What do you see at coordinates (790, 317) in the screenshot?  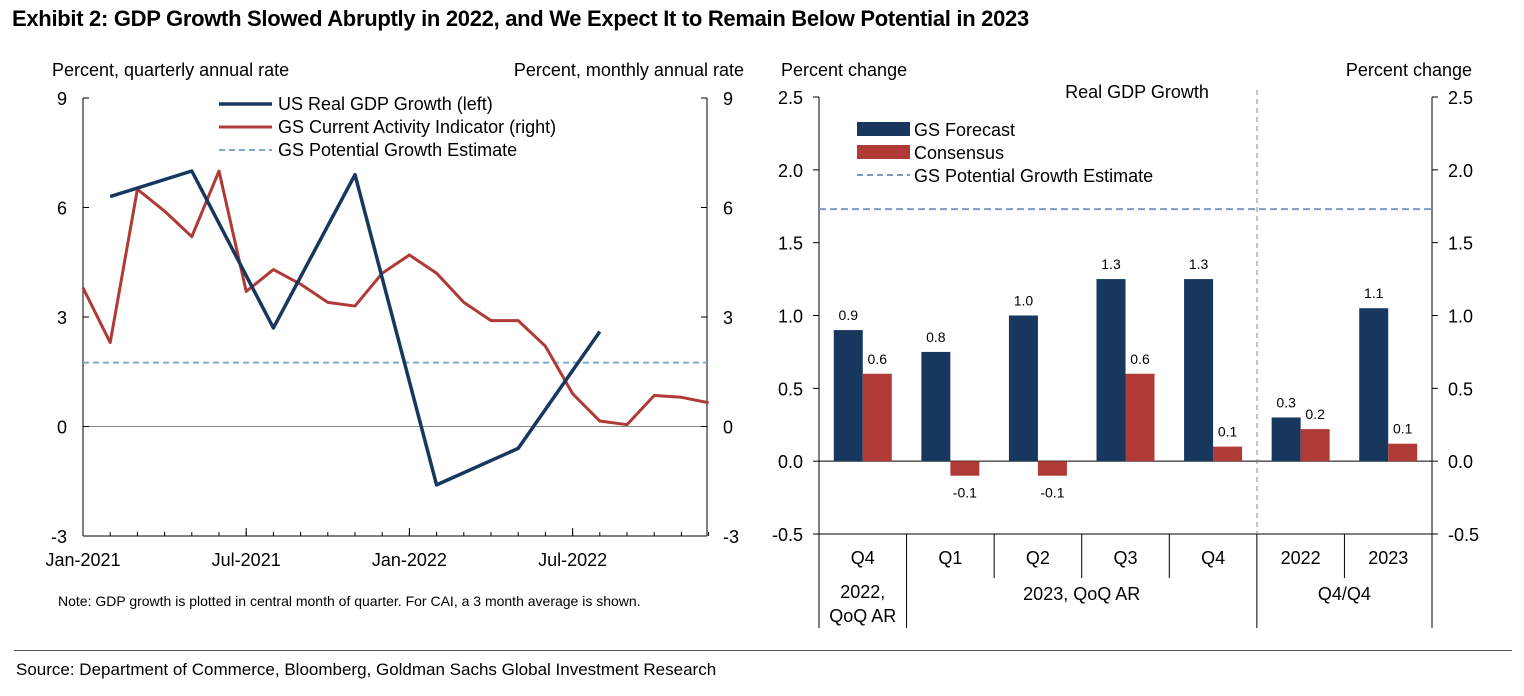 I see `left-y-tick-label: 1.0` at bounding box center [790, 317].